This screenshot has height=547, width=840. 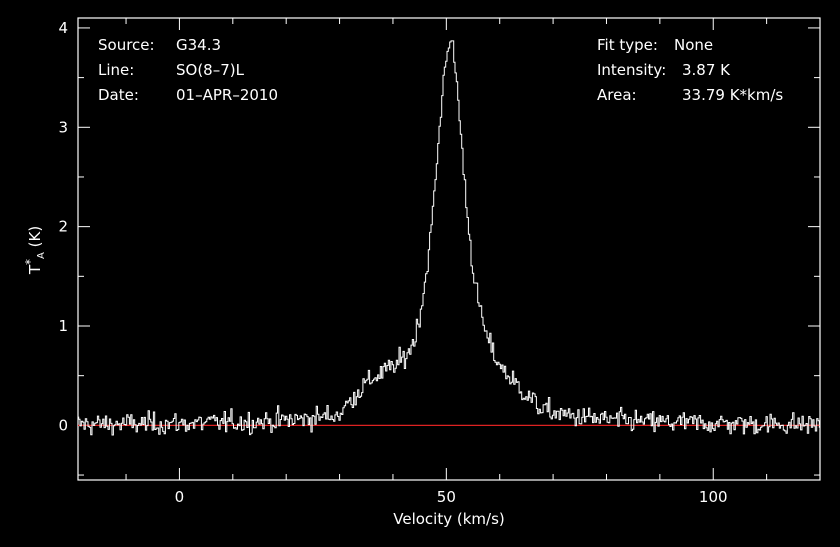 What do you see at coordinates (713, 497) in the screenshot?
I see `x-tick-label: 100` at bounding box center [713, 497].